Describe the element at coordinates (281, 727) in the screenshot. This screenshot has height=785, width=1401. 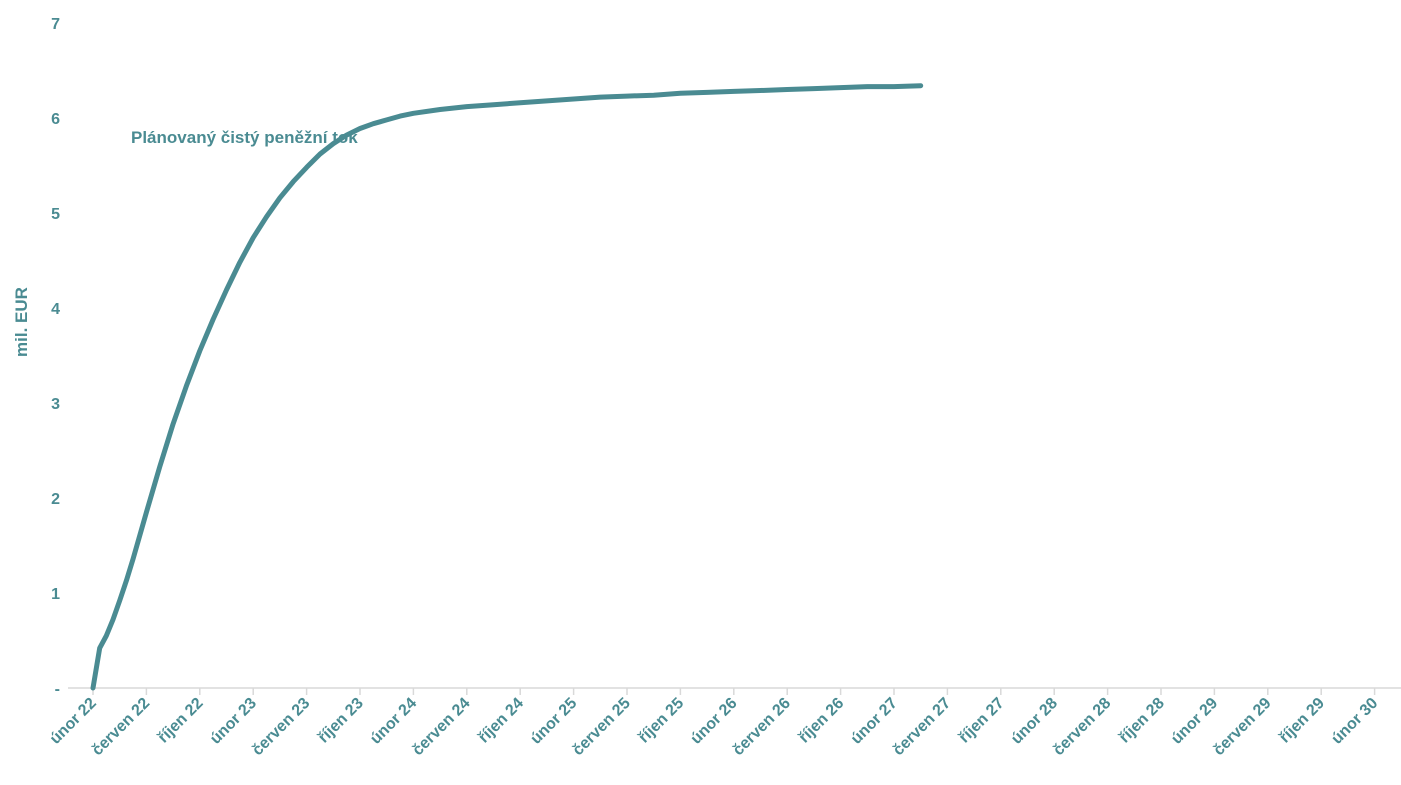
I see `x-tick-label: červen 23` at that location.